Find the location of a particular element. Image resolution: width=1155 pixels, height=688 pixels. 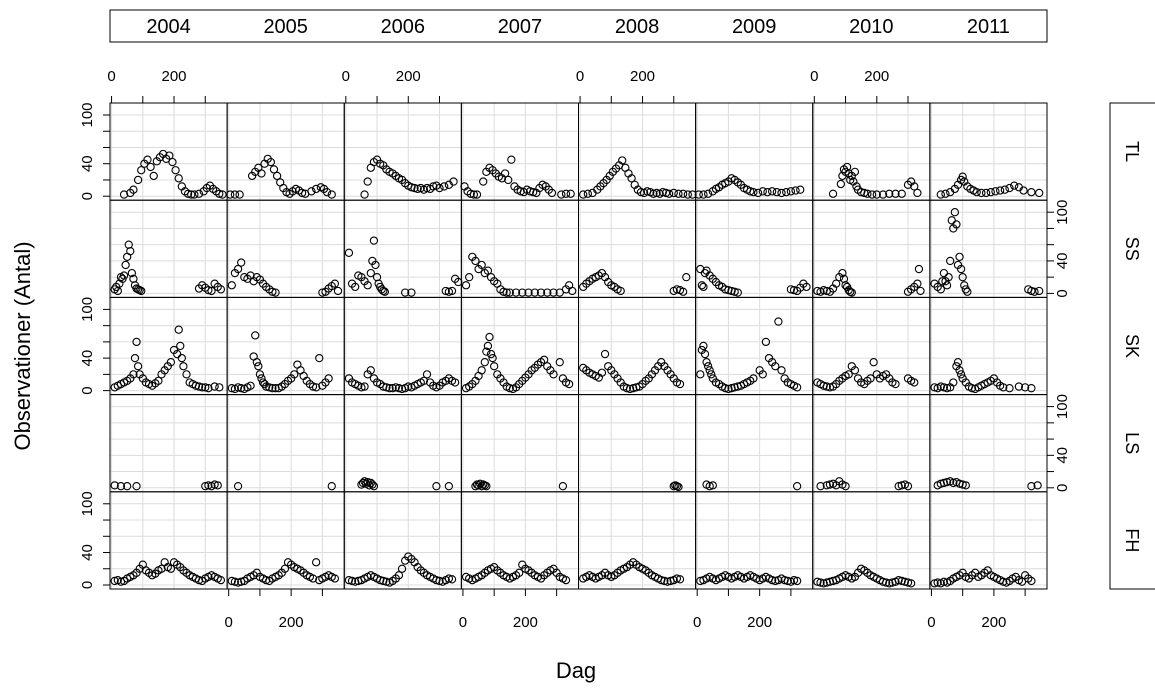

panel-frame is located at coordinates (988, 540).